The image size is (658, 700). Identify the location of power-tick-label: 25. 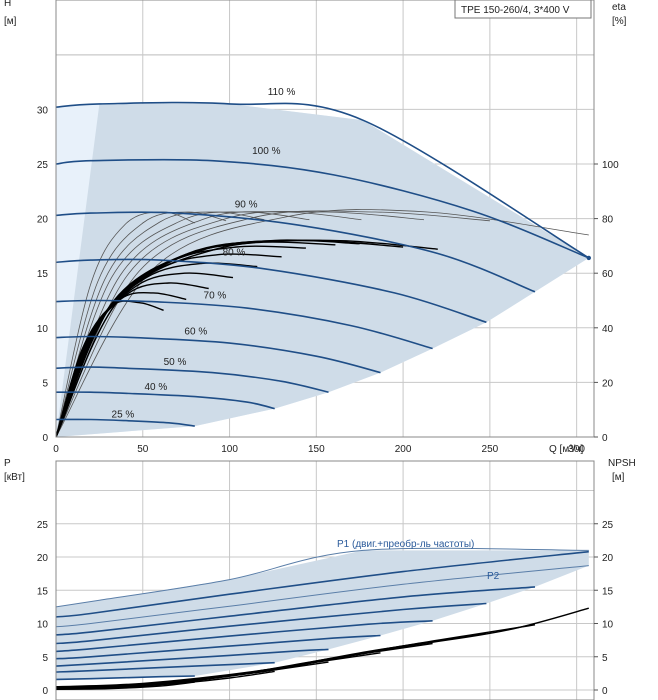
(43, 525).